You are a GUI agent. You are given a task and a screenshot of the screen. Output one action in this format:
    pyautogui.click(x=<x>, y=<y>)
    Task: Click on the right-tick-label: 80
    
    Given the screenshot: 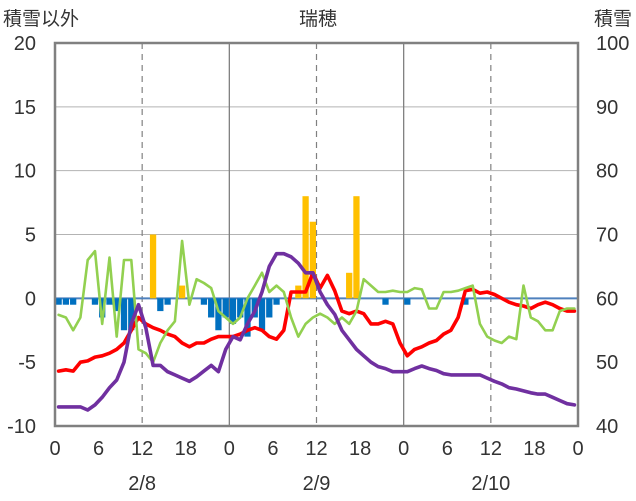 What is the action you would take?
    pyautogui.click(x=607, y=172)
    